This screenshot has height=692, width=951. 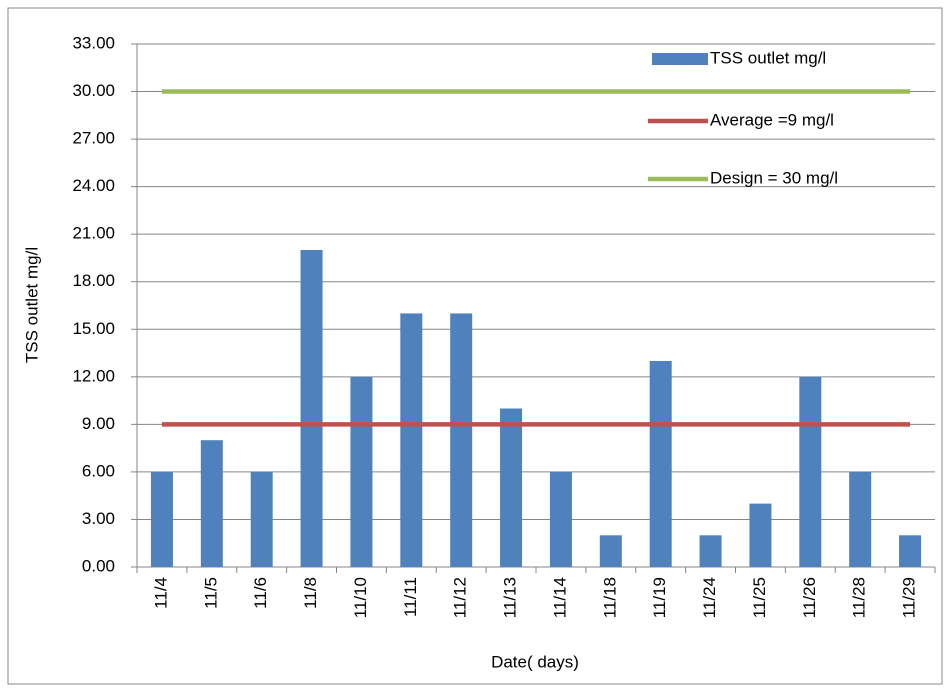 I want to click on x-tick-label: 11/25, so click(x=759, y=597).